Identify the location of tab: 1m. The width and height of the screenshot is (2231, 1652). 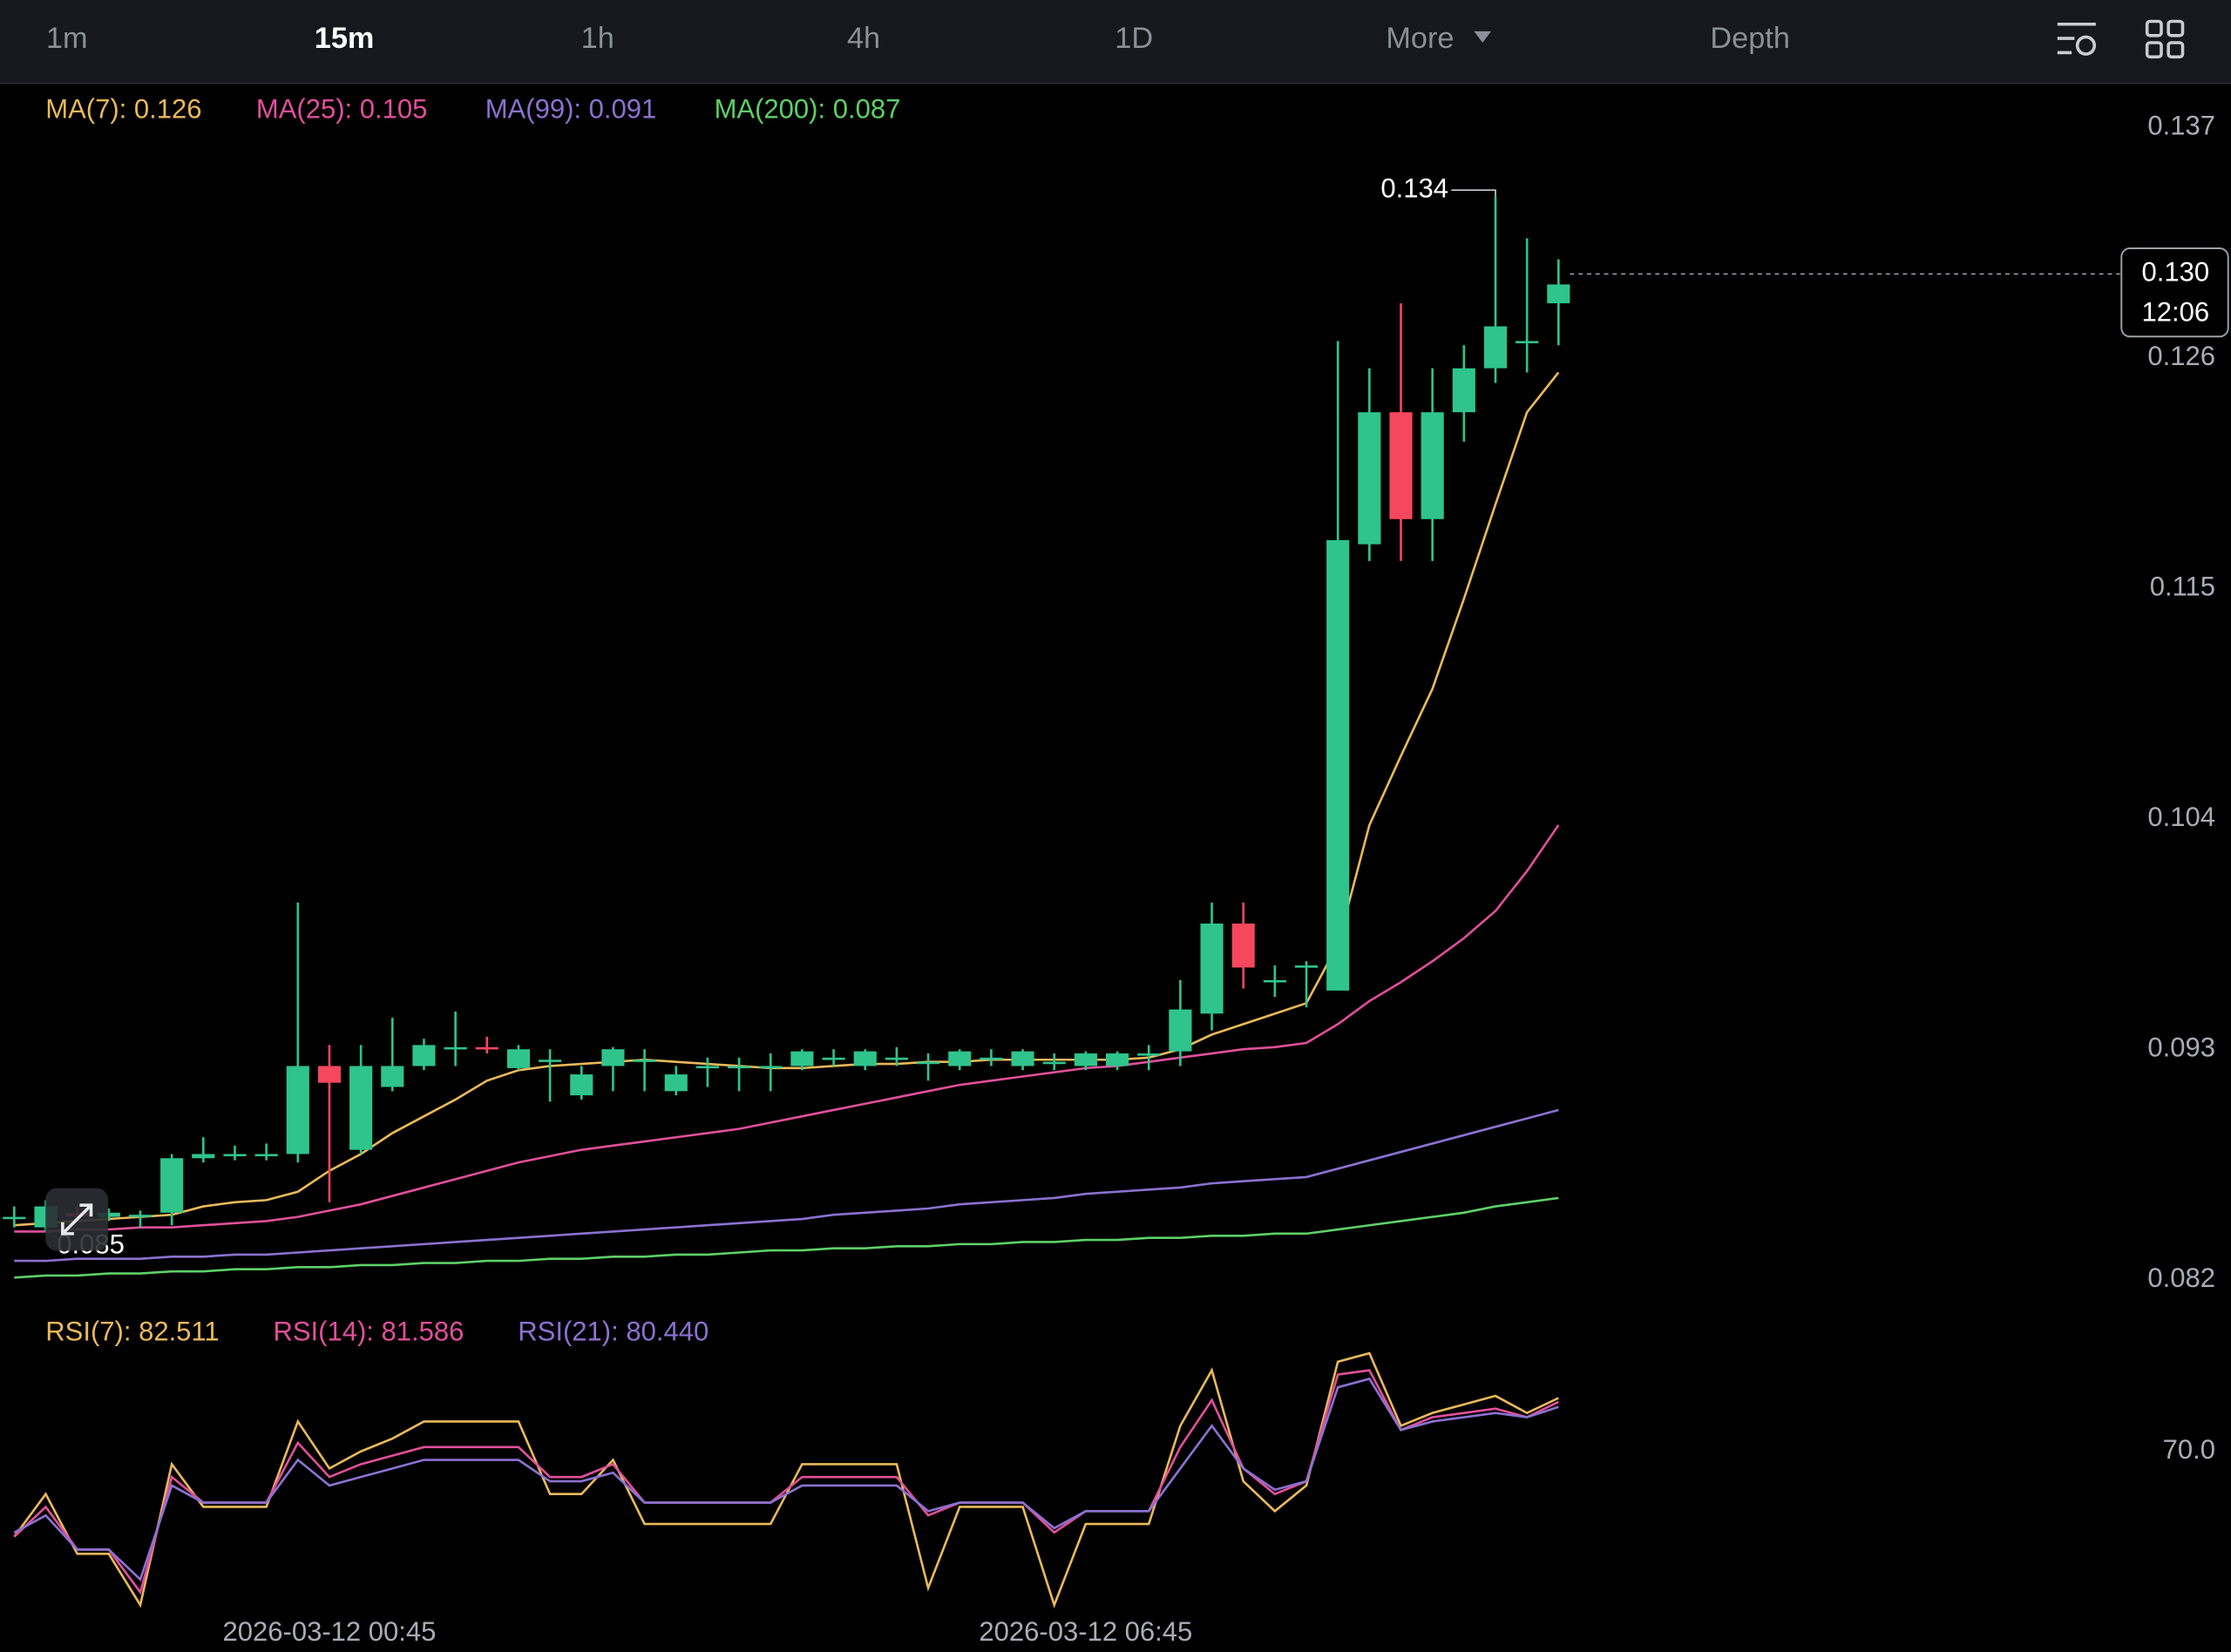
(67, 38).